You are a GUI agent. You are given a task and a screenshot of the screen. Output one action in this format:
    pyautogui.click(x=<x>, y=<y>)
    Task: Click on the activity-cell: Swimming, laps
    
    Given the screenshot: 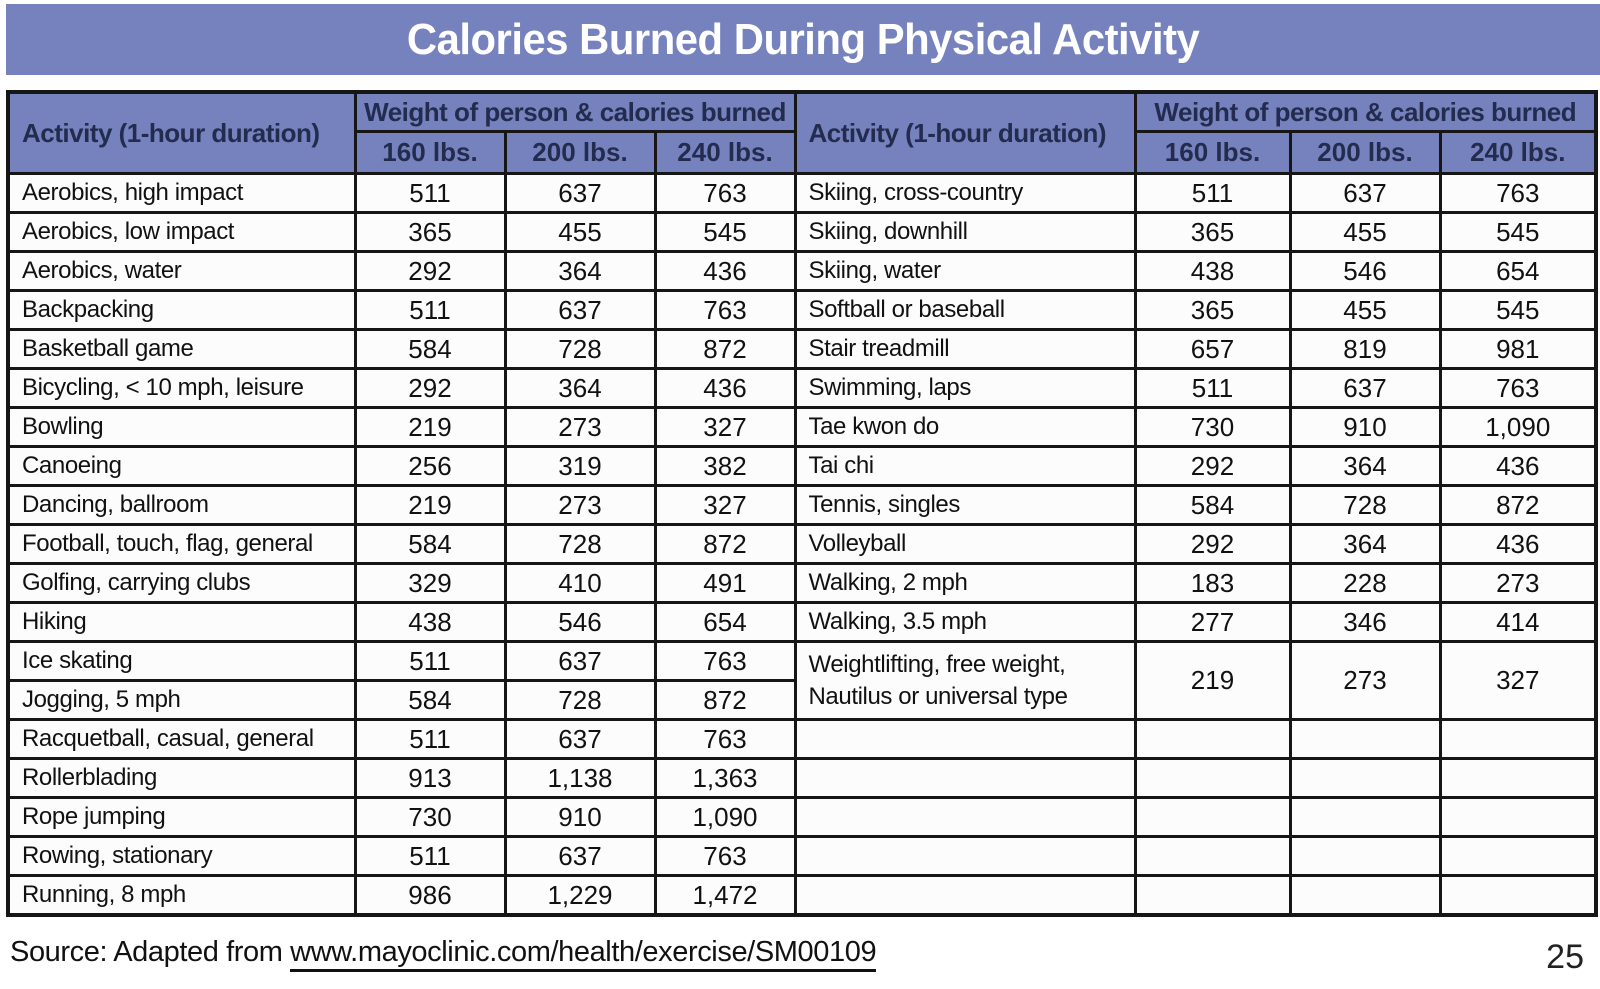 What is the action you would take?
    pyautogui.click(x=965, y=388)
    